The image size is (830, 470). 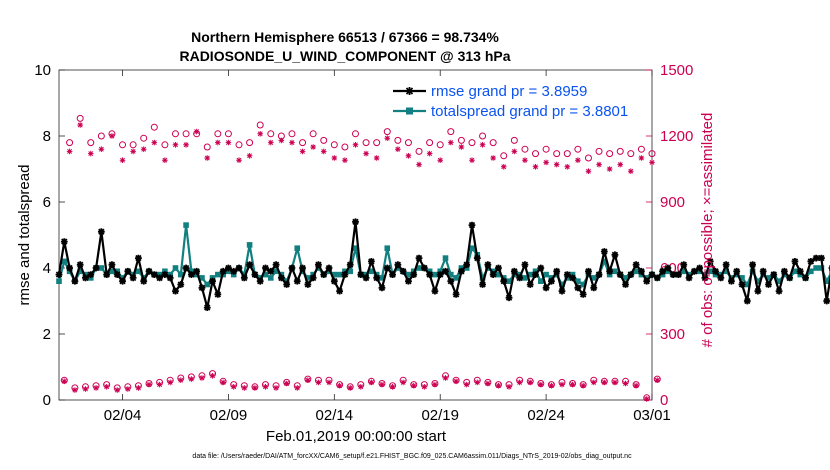 I want to click on y-left-tick-label: 0, so click(x=47, y=400).